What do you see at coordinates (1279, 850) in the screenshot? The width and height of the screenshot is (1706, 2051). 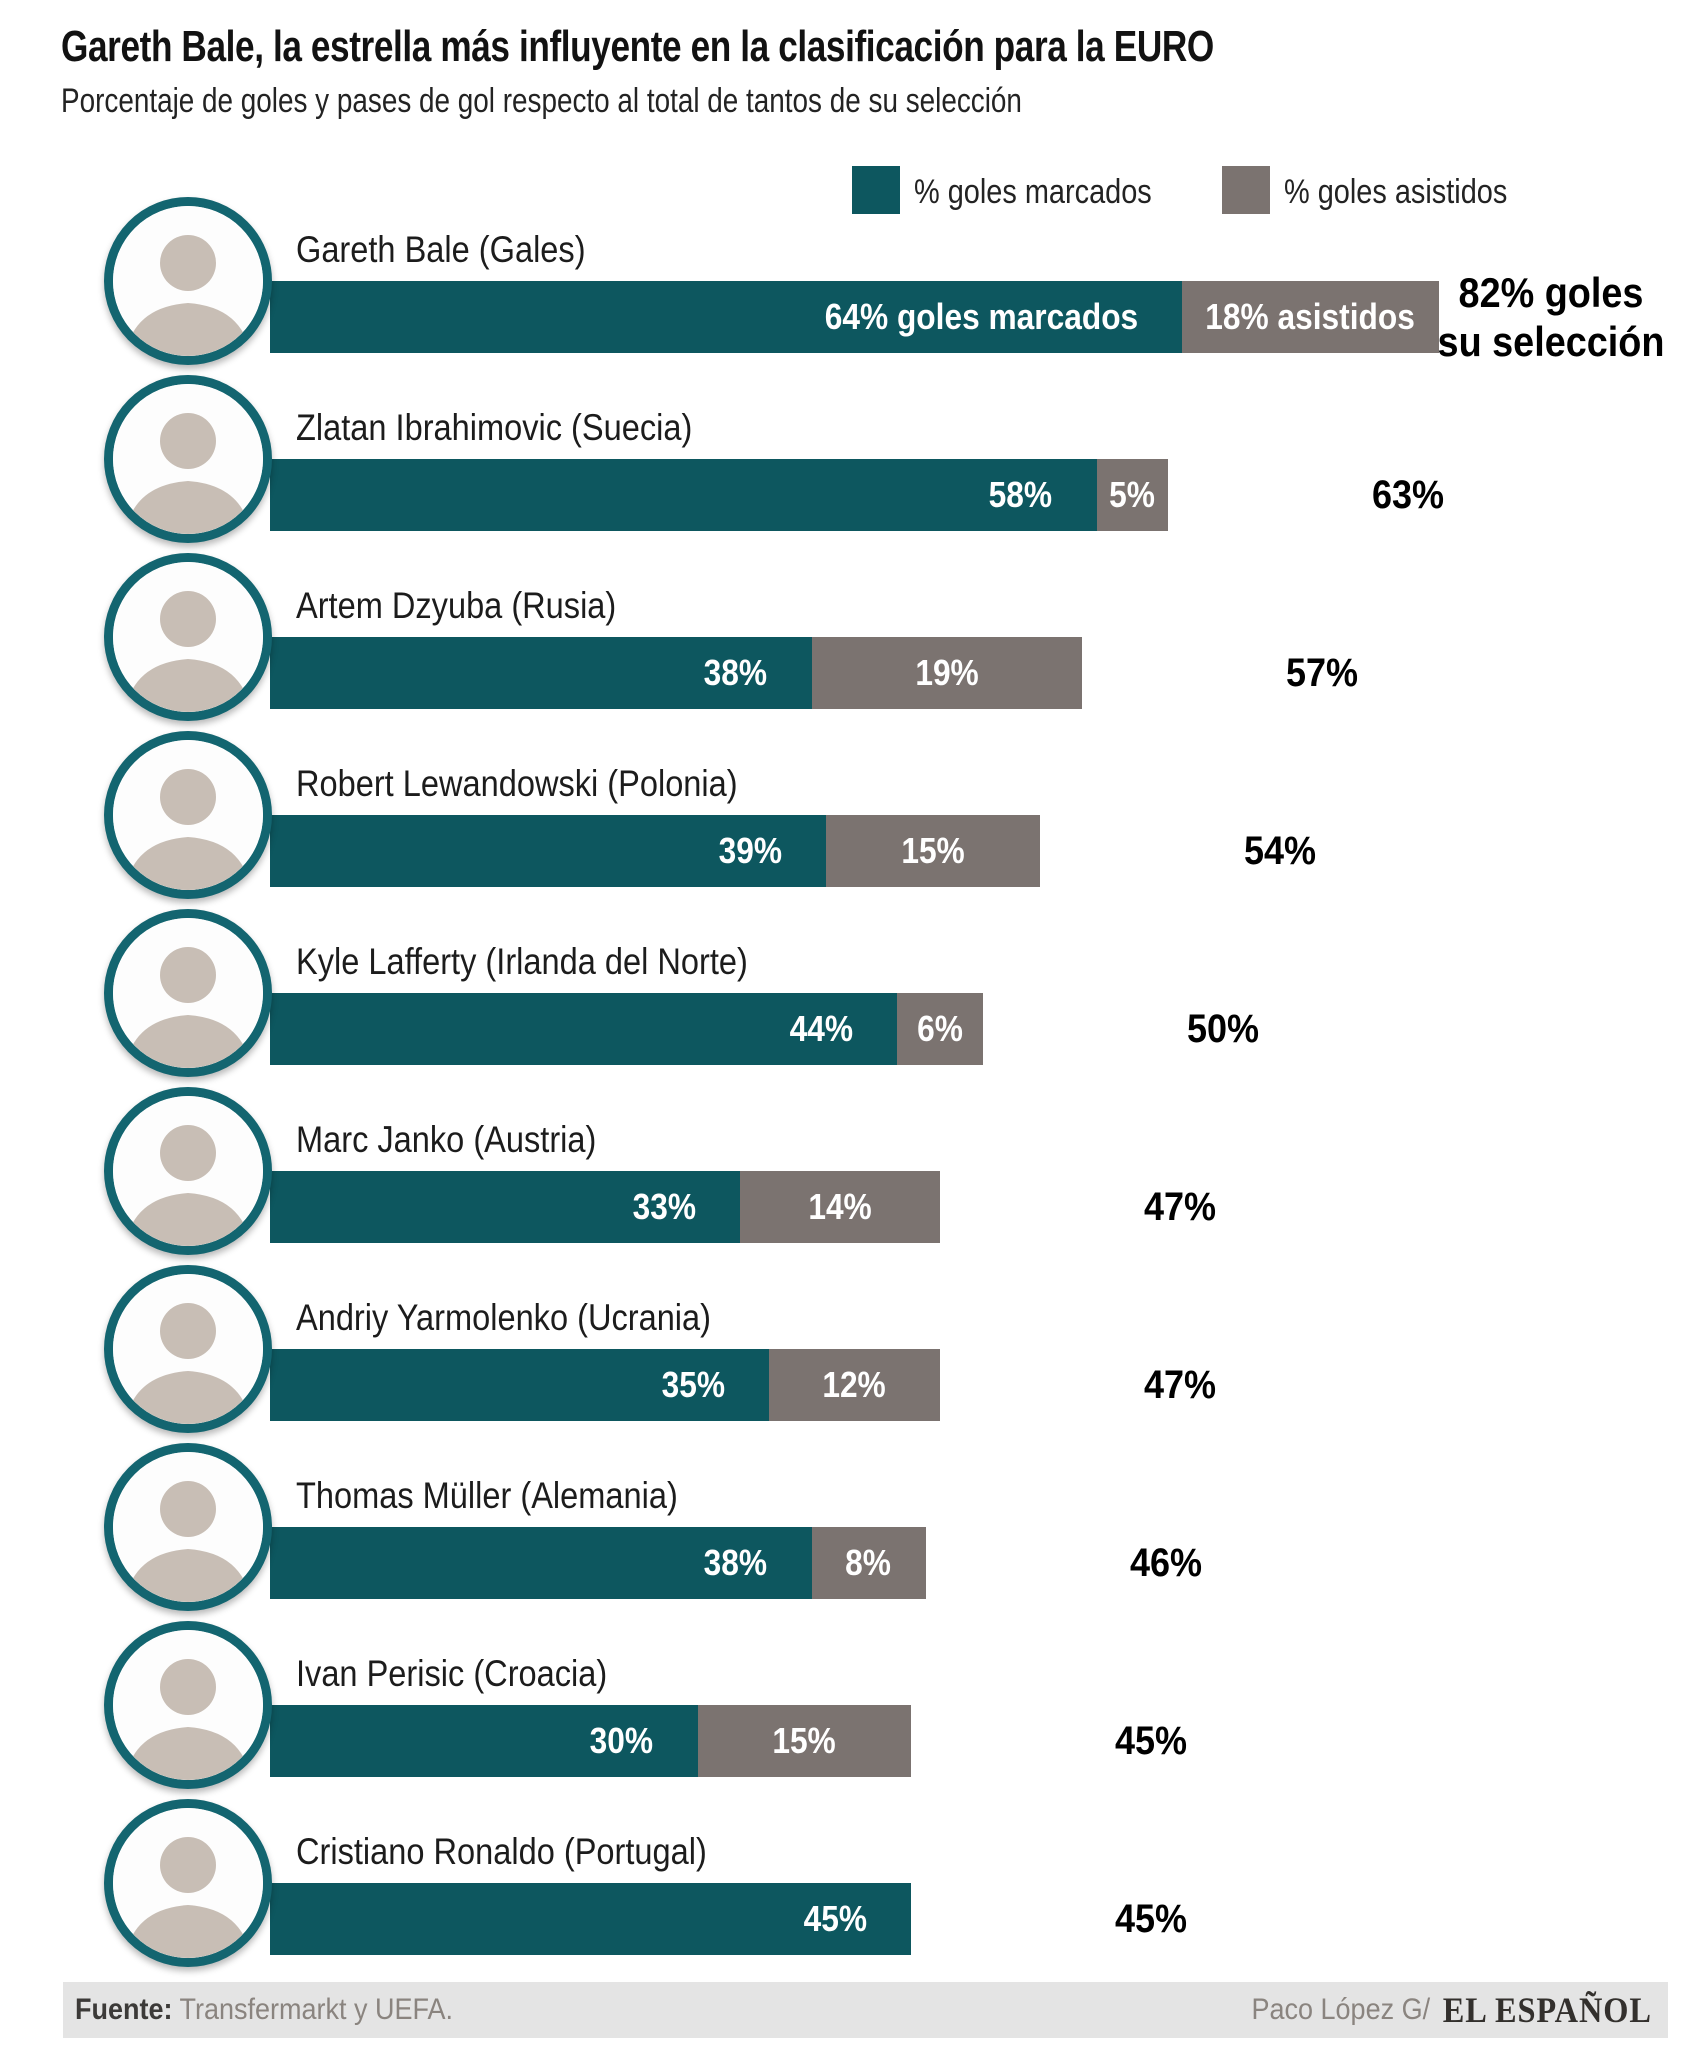 I see `total-percentage-label: 54%` at bounding box center [1279, 850].